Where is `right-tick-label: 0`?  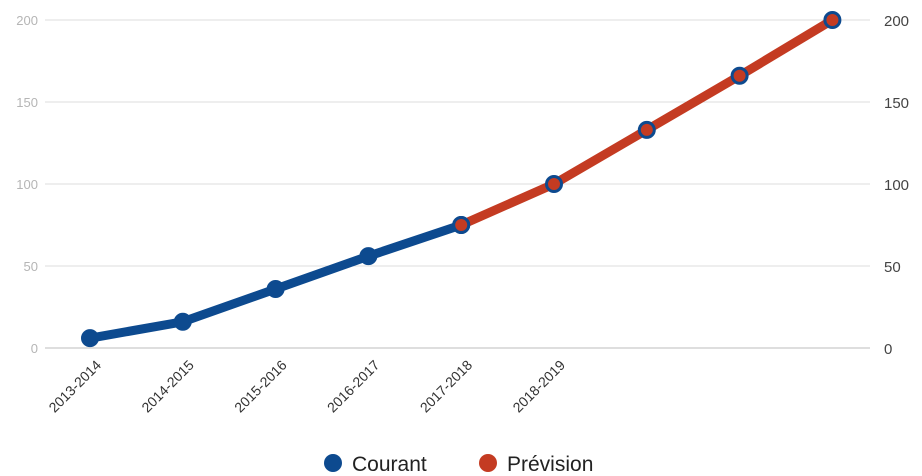 right-tick-label: 0 is located at coordinates (888, 349).